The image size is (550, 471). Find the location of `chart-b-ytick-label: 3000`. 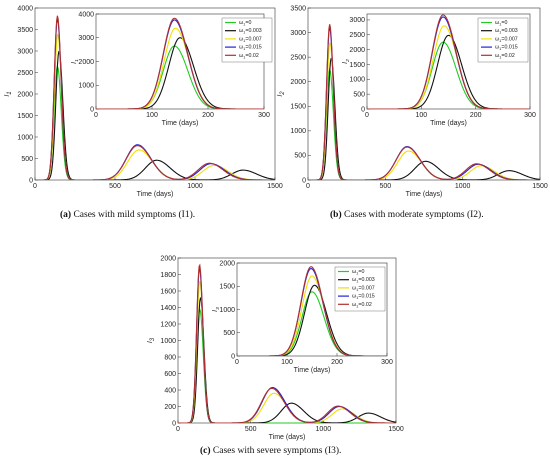

chart-b-ytick-label: 3000 is located at coordinates (298, 33).